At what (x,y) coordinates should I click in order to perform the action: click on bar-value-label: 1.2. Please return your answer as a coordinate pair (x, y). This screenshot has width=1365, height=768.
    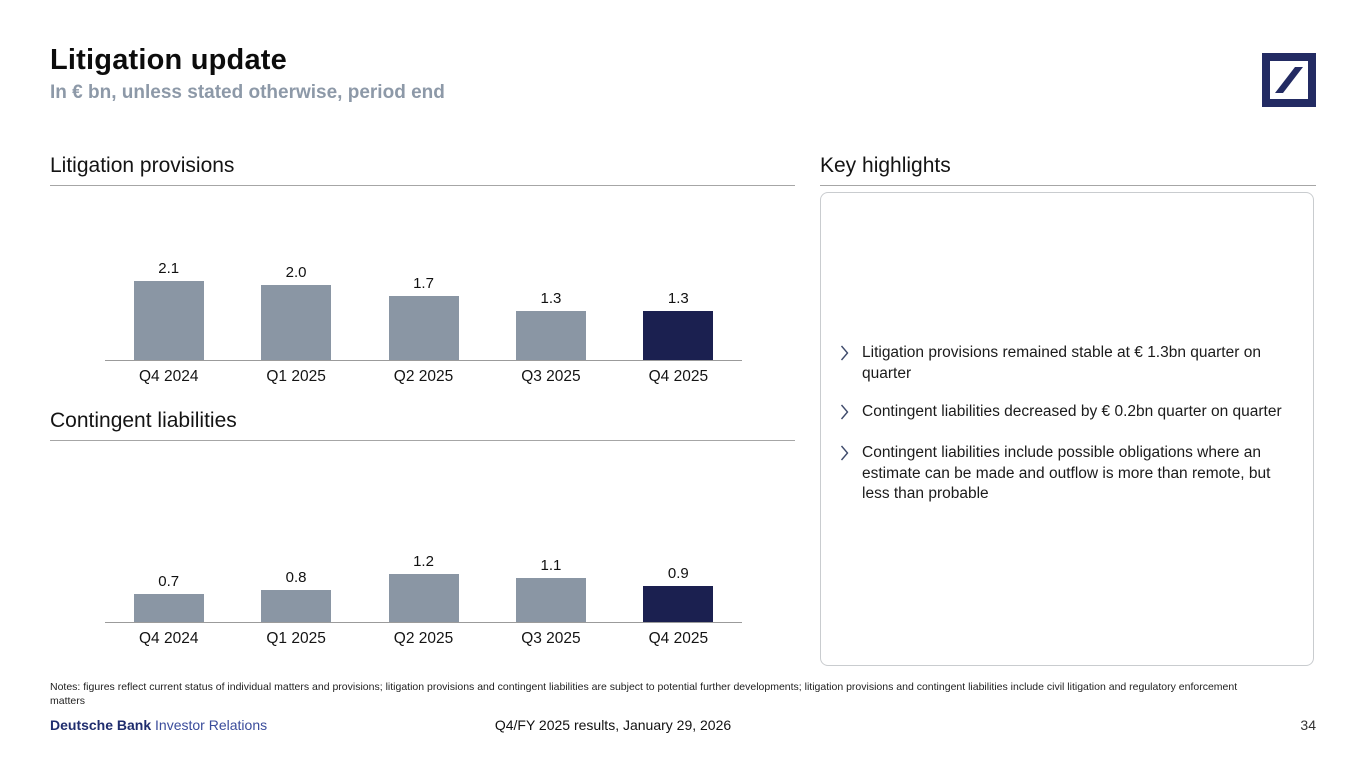
    Looking at the image, I should click on (423, 561).